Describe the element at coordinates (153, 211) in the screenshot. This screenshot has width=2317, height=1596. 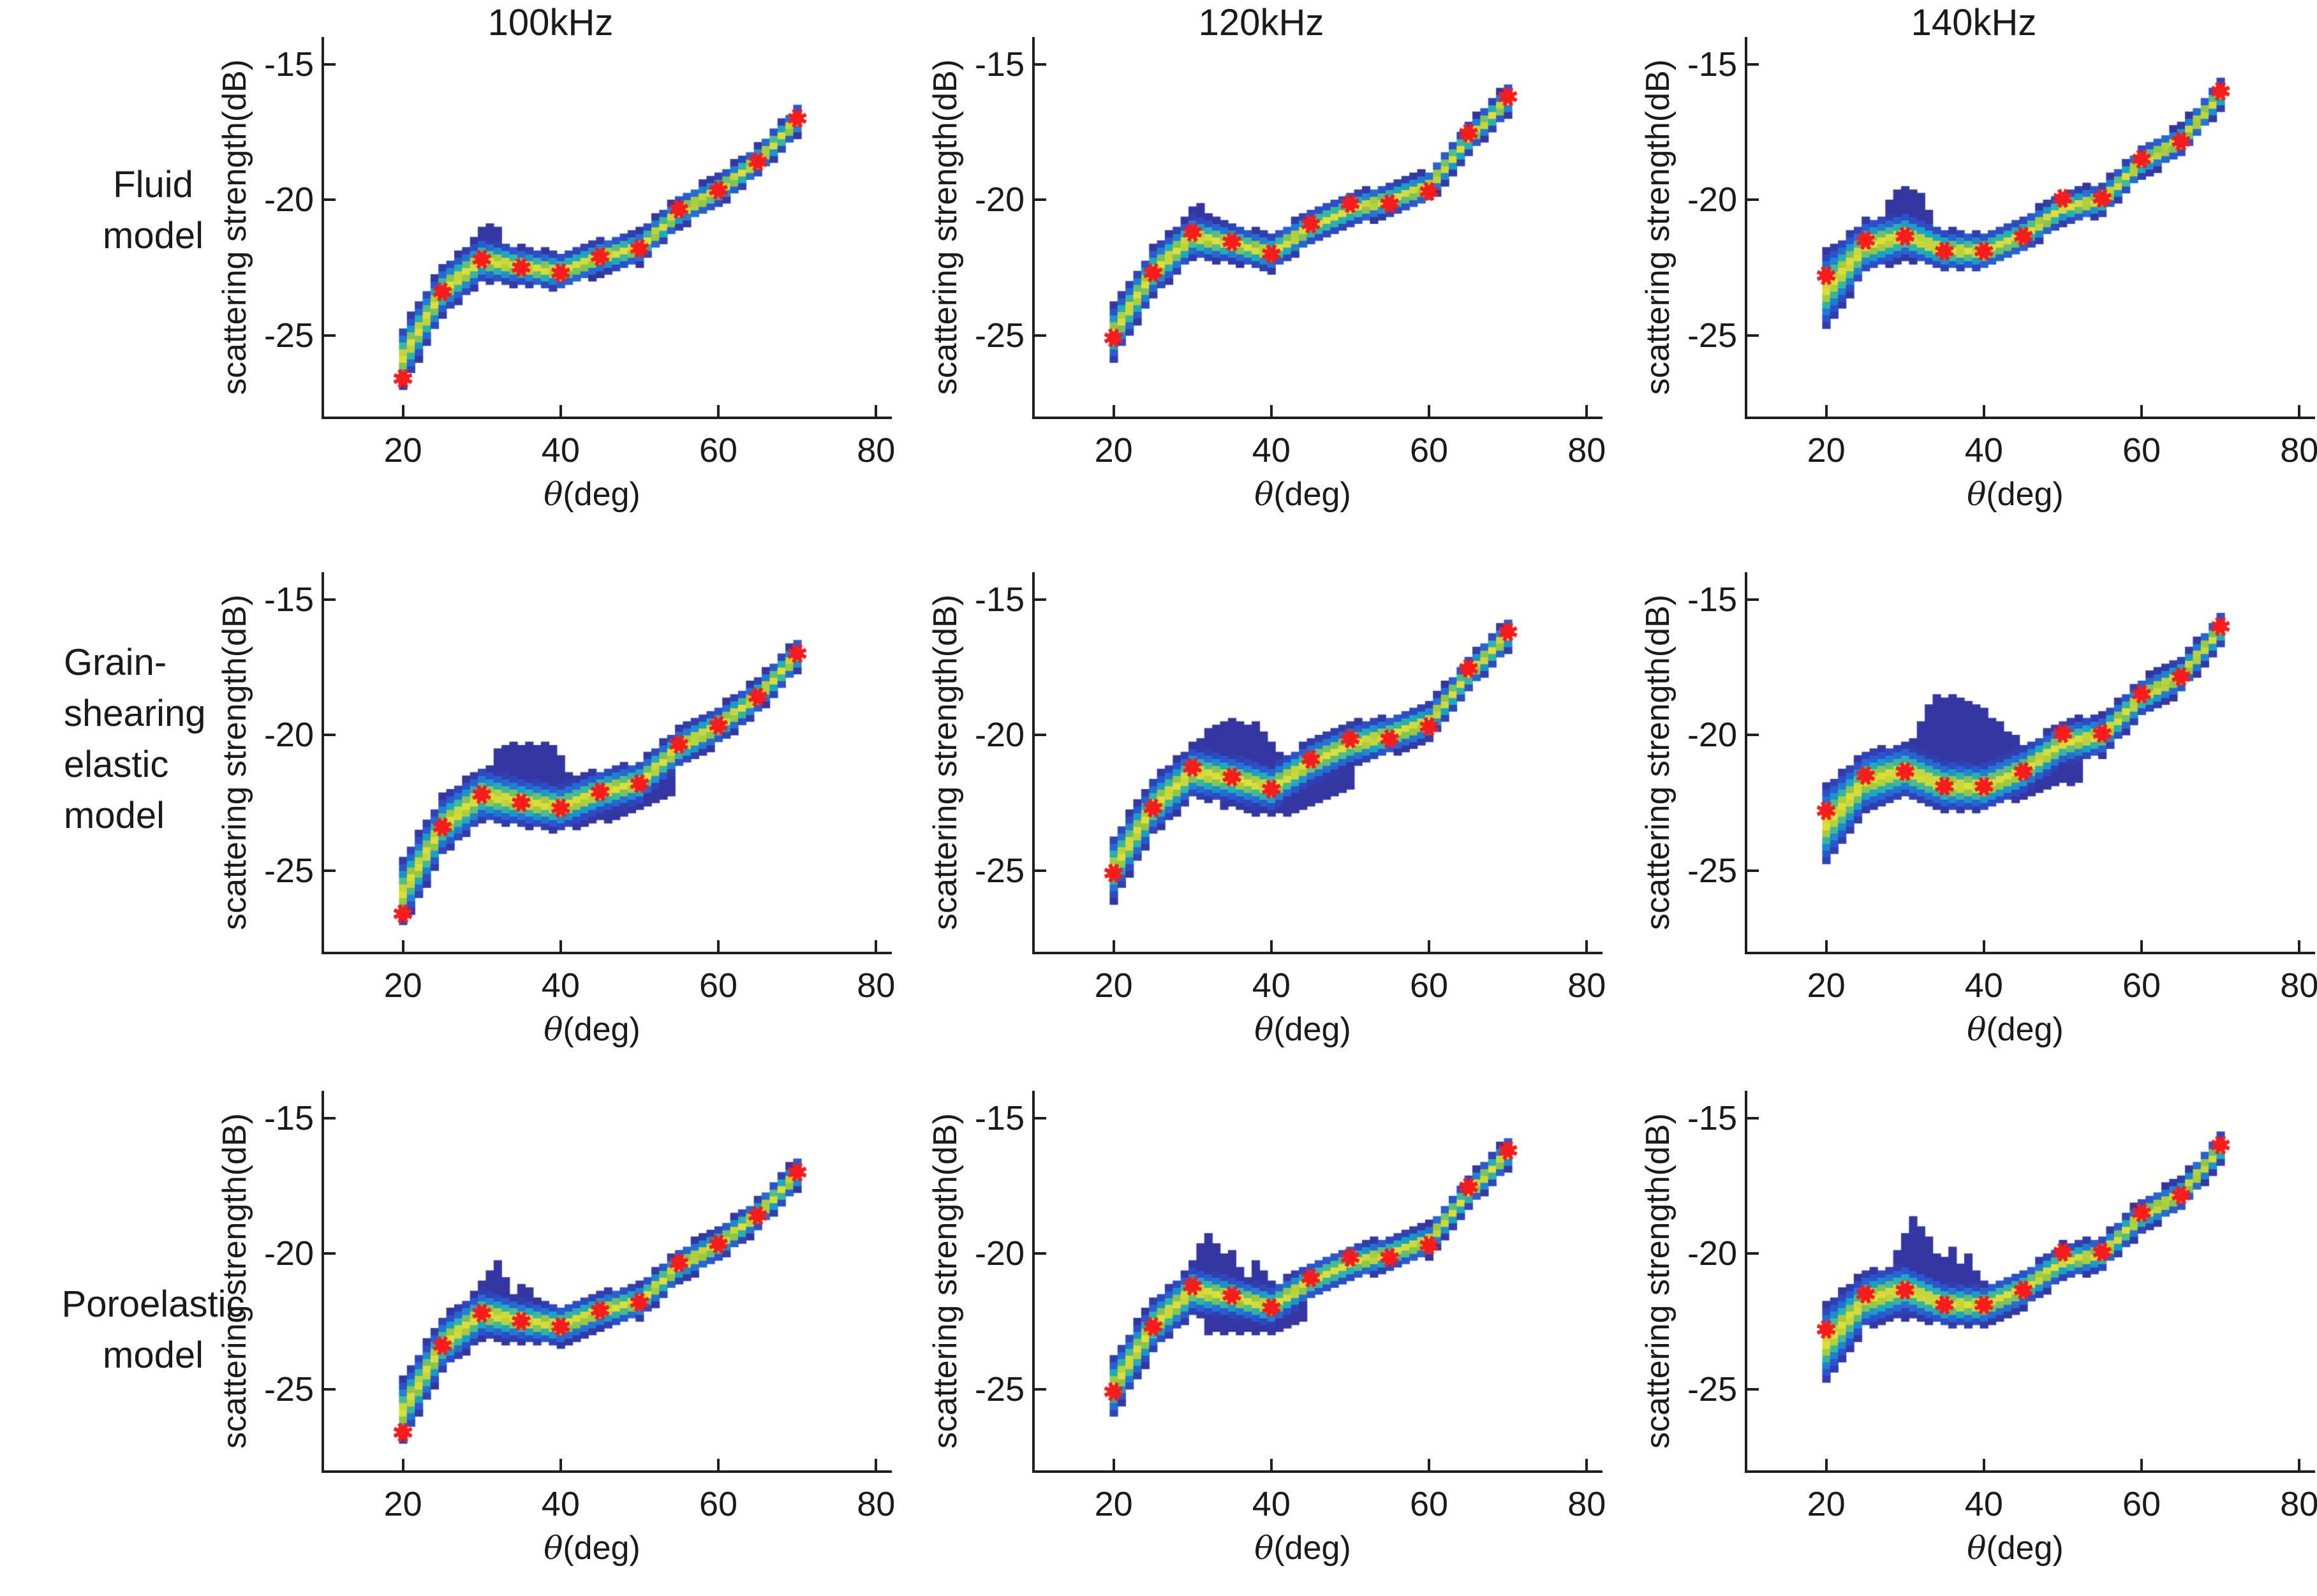
I see `row-label-0: Fluid model` at that location.